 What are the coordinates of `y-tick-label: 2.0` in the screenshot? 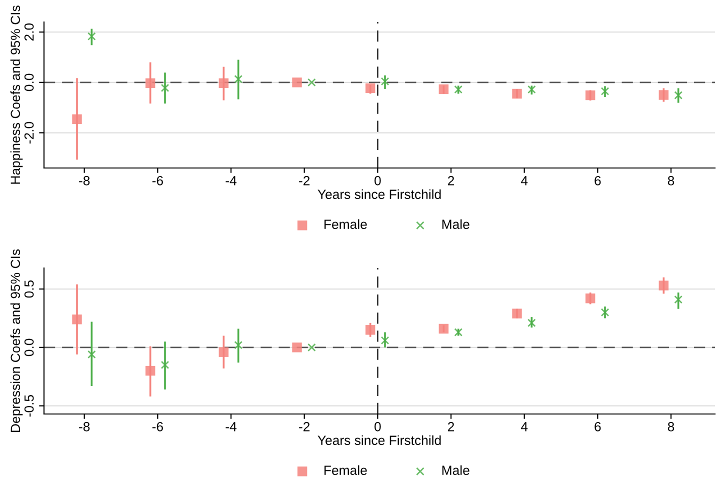 It's located at (29, 32).